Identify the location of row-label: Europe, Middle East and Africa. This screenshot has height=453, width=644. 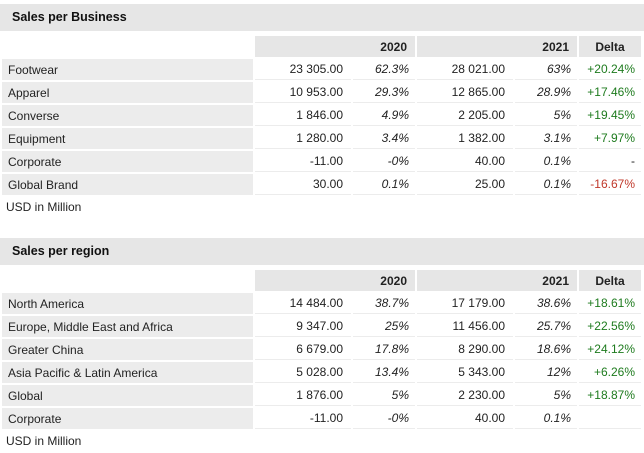
(127, 326).